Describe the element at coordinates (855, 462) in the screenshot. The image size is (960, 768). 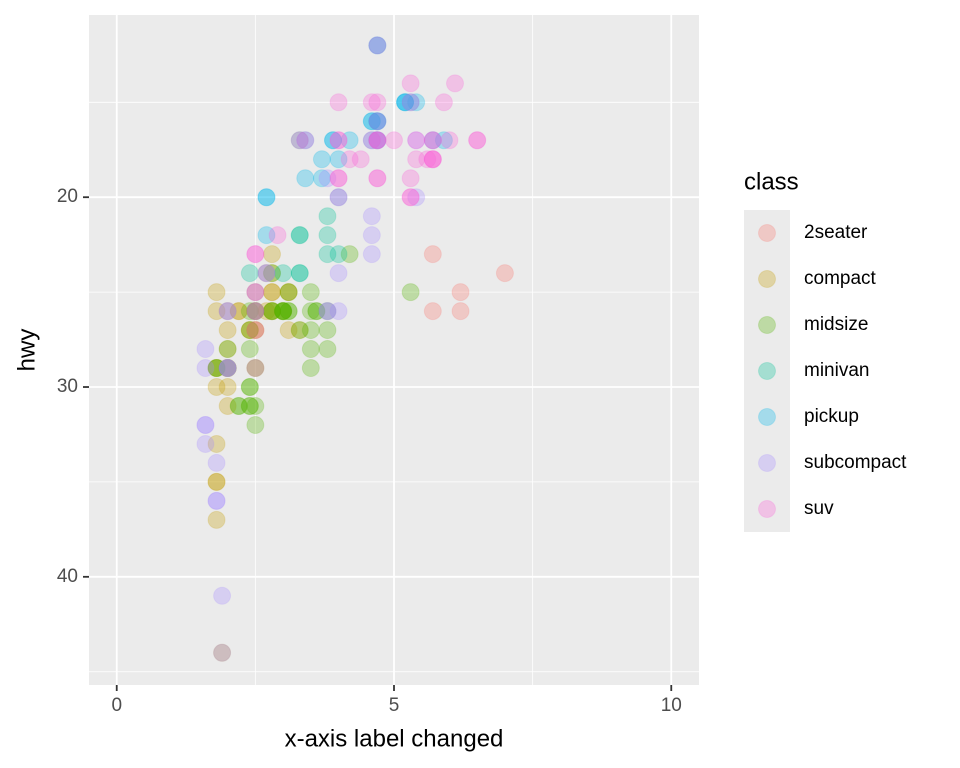
I see `legend-label: subcompact` at that location.